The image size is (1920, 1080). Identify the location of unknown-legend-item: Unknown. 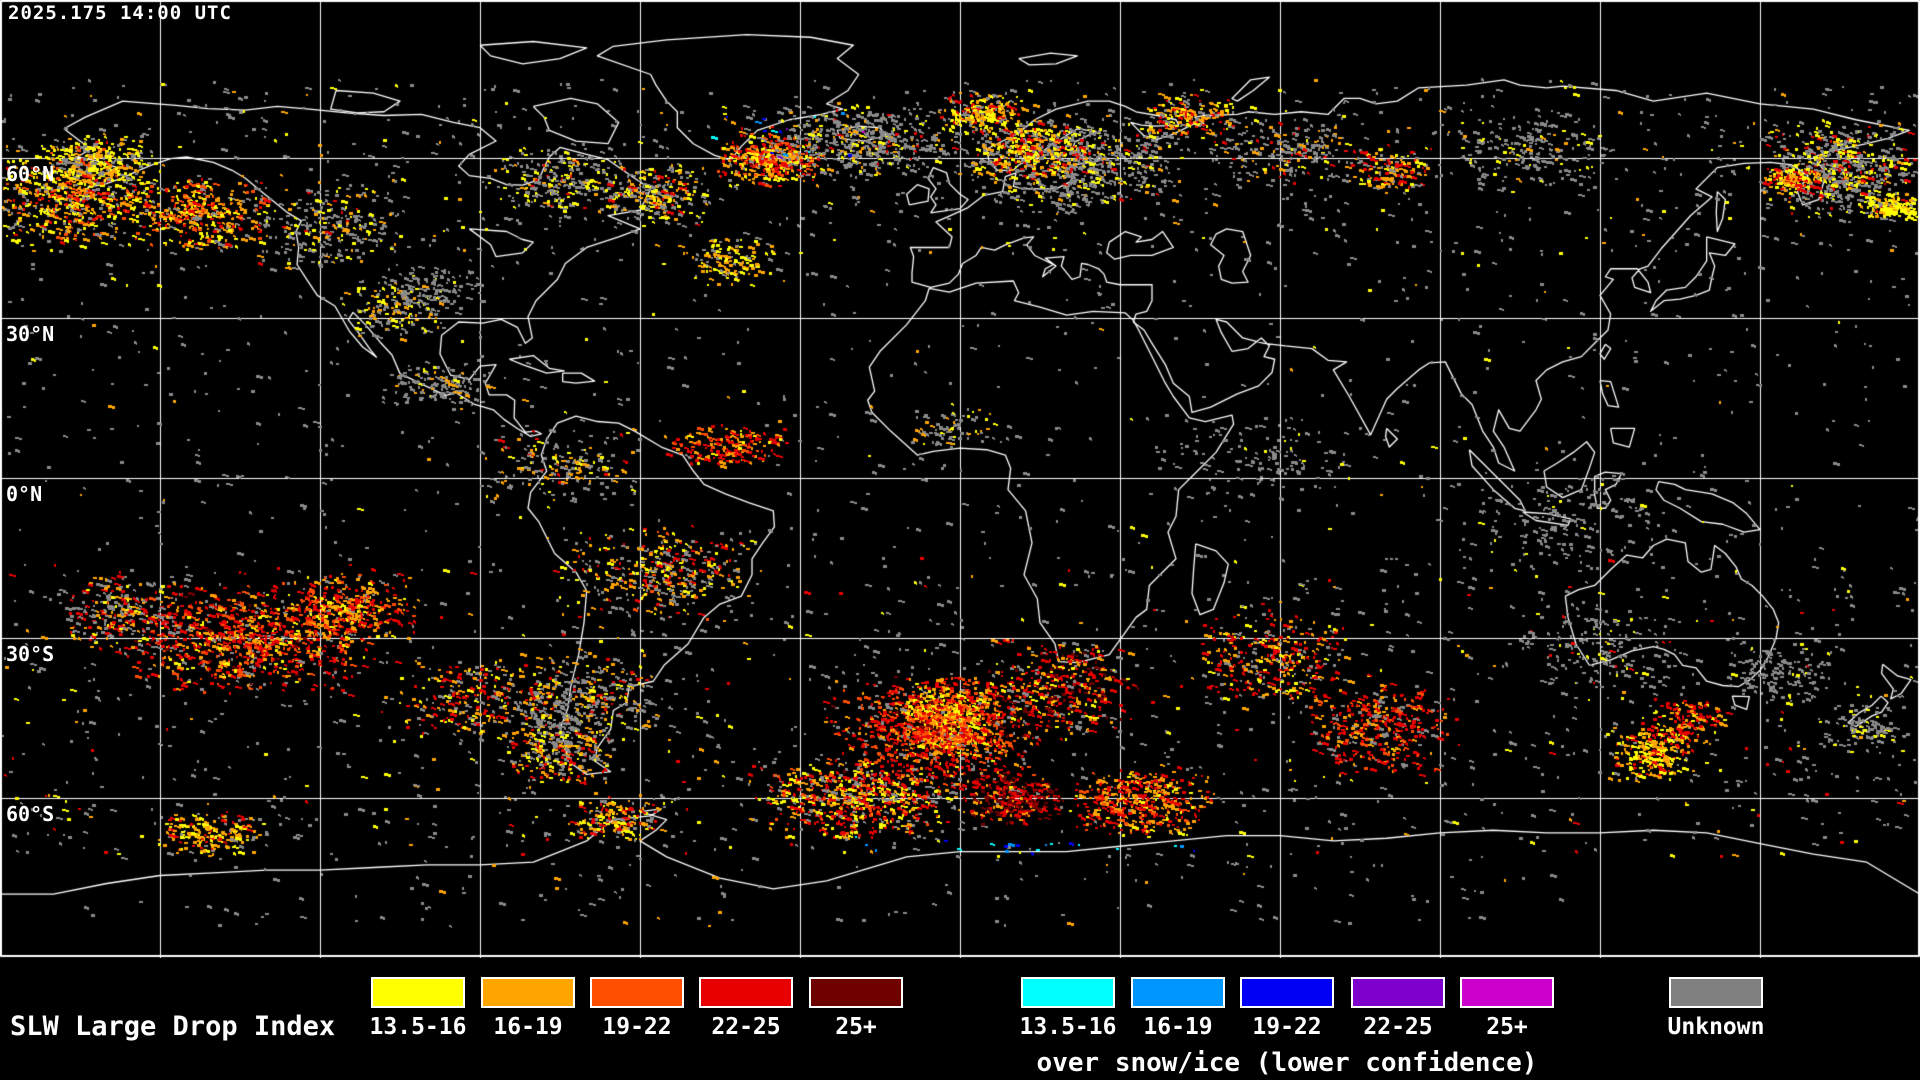
(1716, 1027).